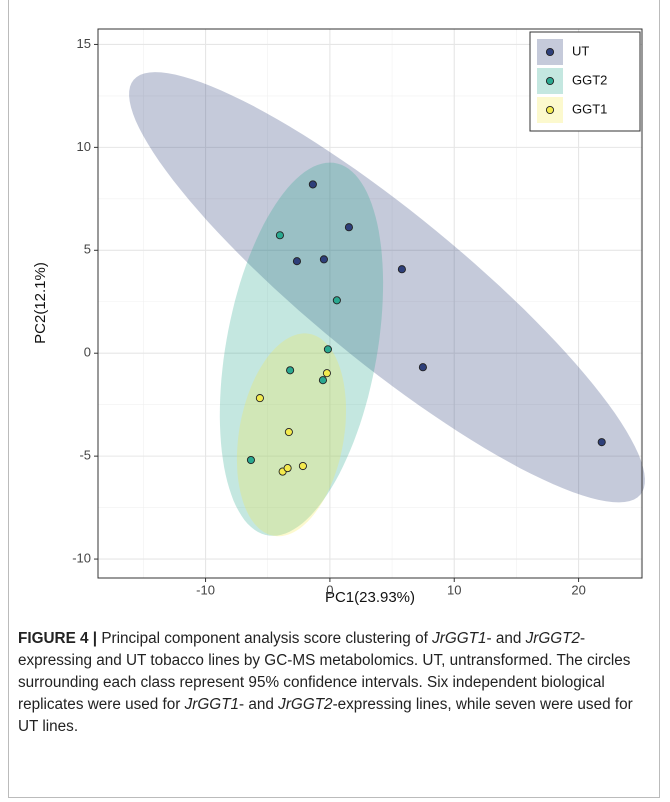  Describe the element at coordinates (205, 589) in the screenshot. I see `x-tick-label: -10` at that location.